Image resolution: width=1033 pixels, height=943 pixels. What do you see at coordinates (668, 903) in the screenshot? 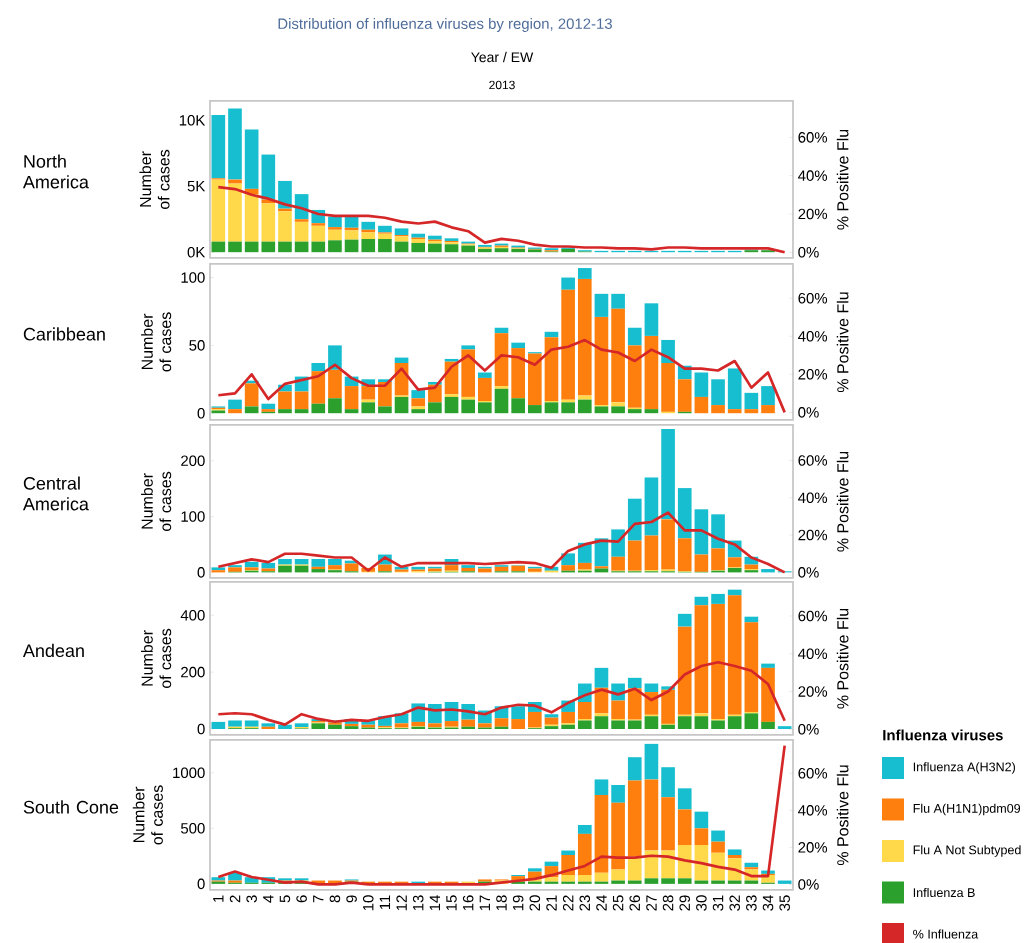
I see `x-tick-label: 28` at bounding box center [668, 903].